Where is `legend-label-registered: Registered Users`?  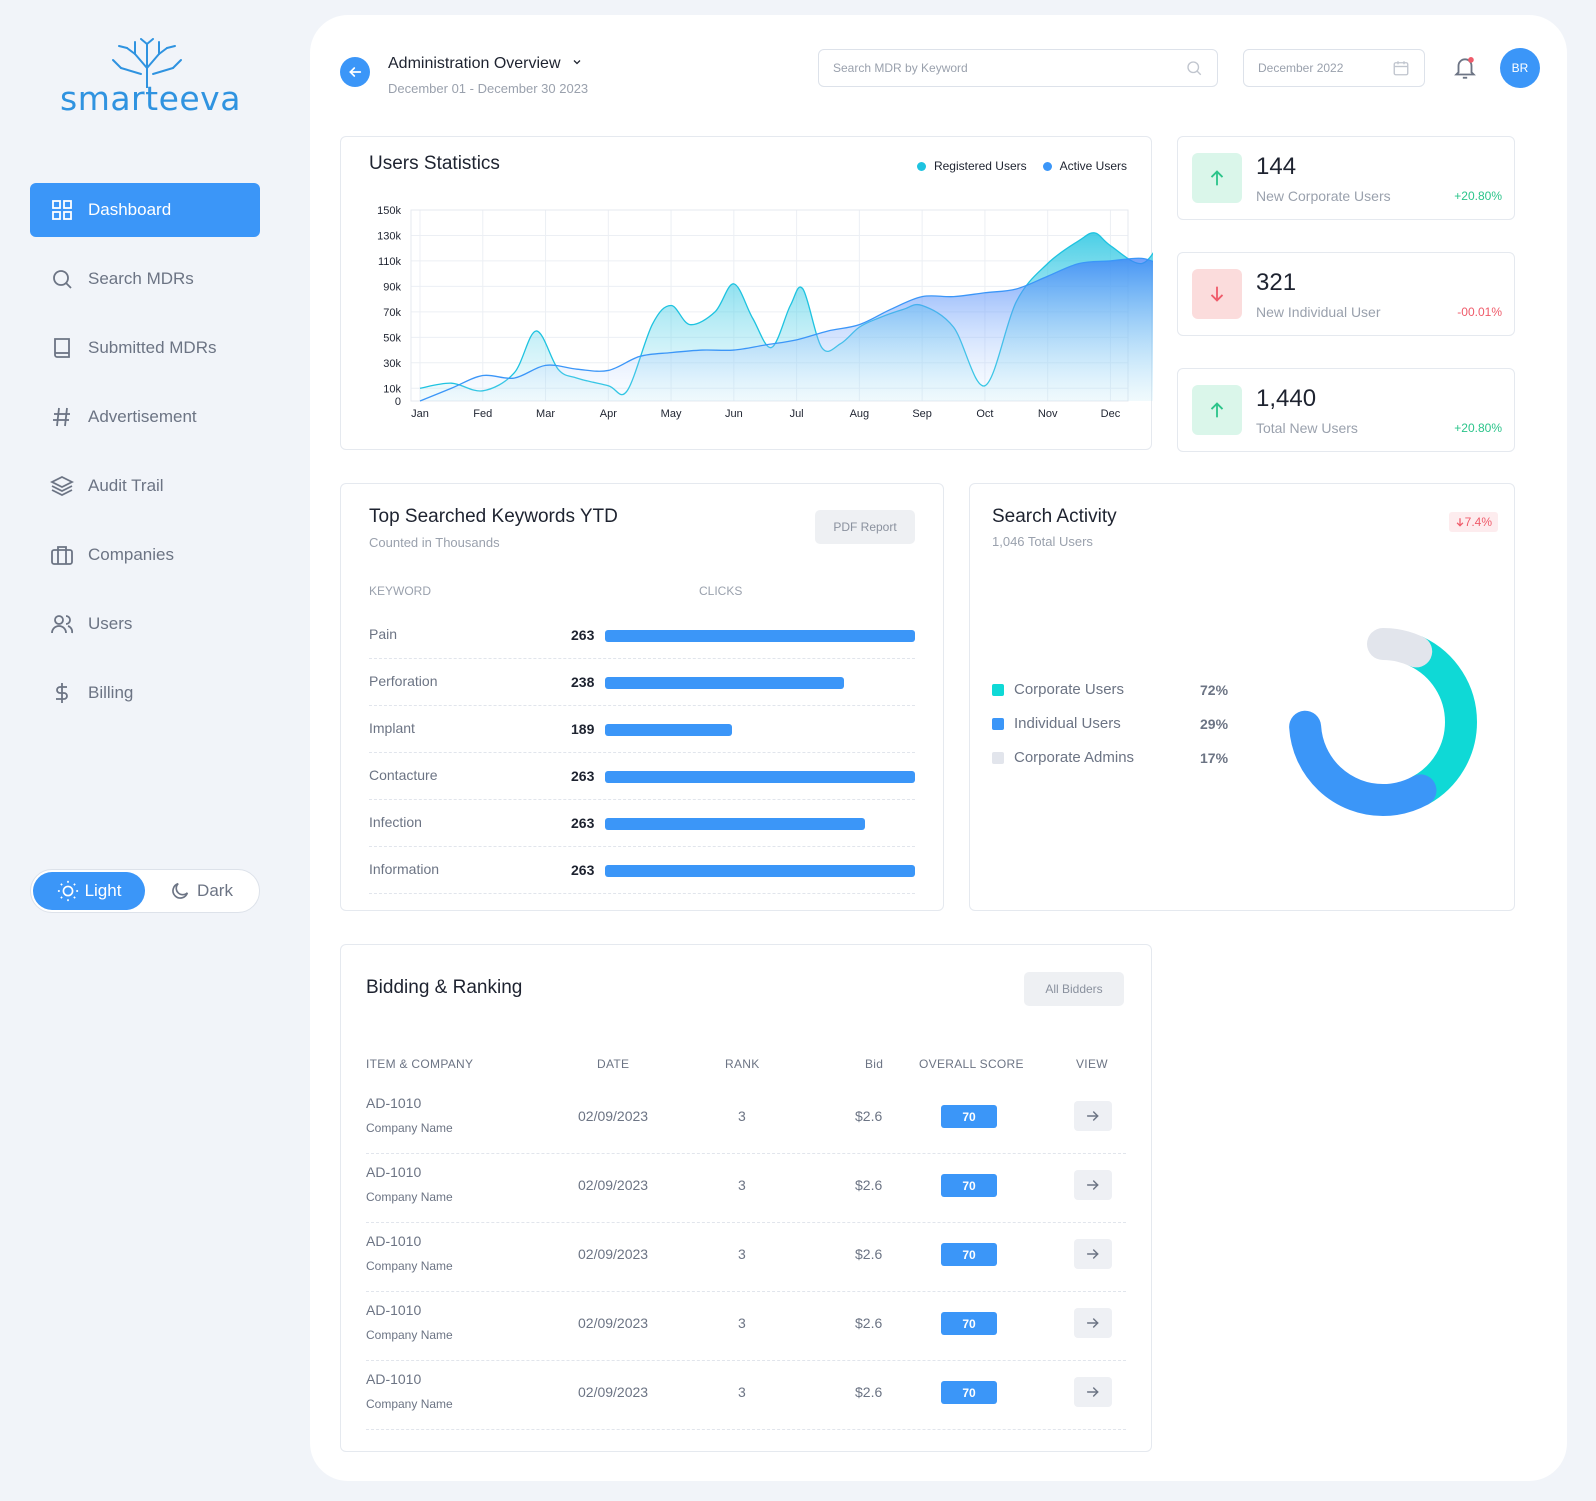 legend-label-registered: Registered Users is located at coordinates (980, 166).